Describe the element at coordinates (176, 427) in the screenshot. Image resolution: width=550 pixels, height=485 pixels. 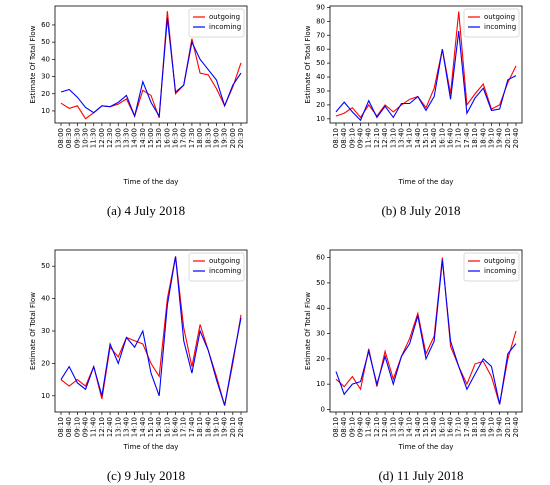
I see `x-tick-label: 16:40` at that location.